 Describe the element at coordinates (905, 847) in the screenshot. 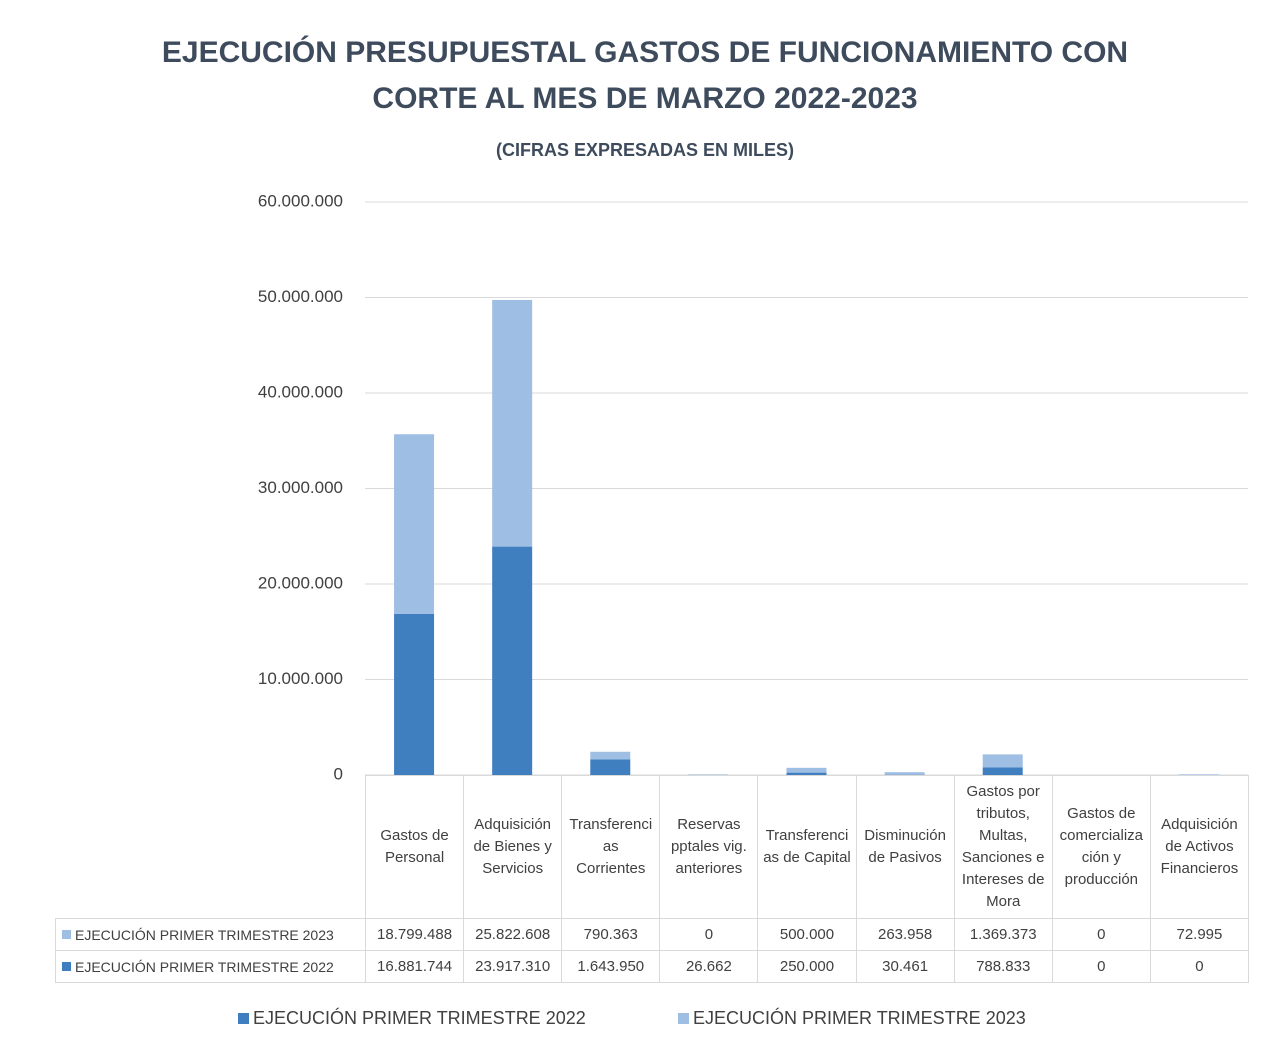

I see `table-category: Disminución de Pasivos` at that location.